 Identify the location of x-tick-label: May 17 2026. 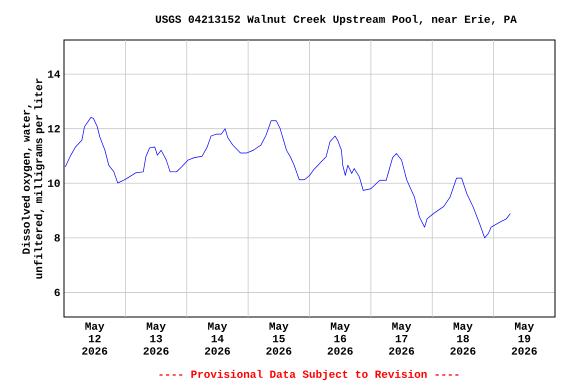
(401, 338).